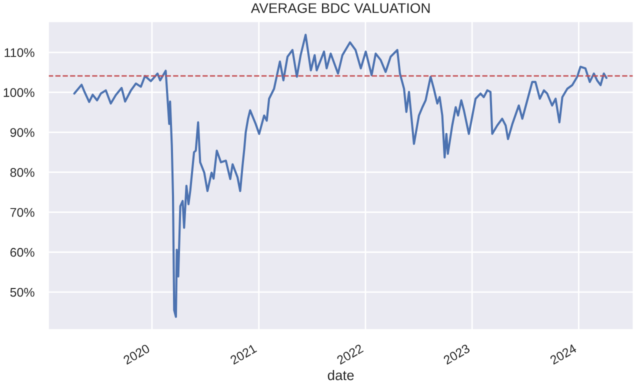 The height and width of the screenshot is (386, 640). I want to click on y-tick-label: 90%, so click(22, 132).